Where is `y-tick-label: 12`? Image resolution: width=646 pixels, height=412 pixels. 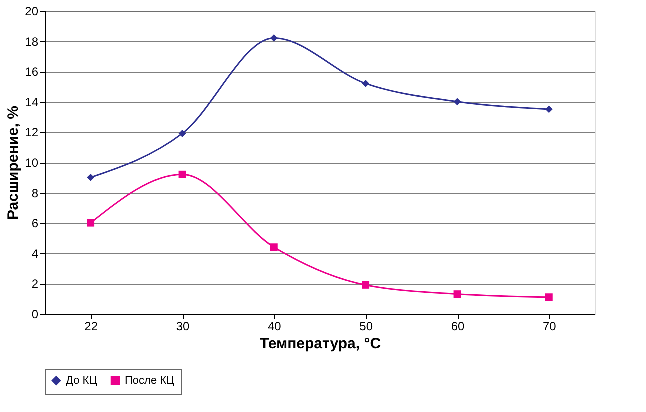 y-tick-label: 12 is located at coordinates (32, 133).